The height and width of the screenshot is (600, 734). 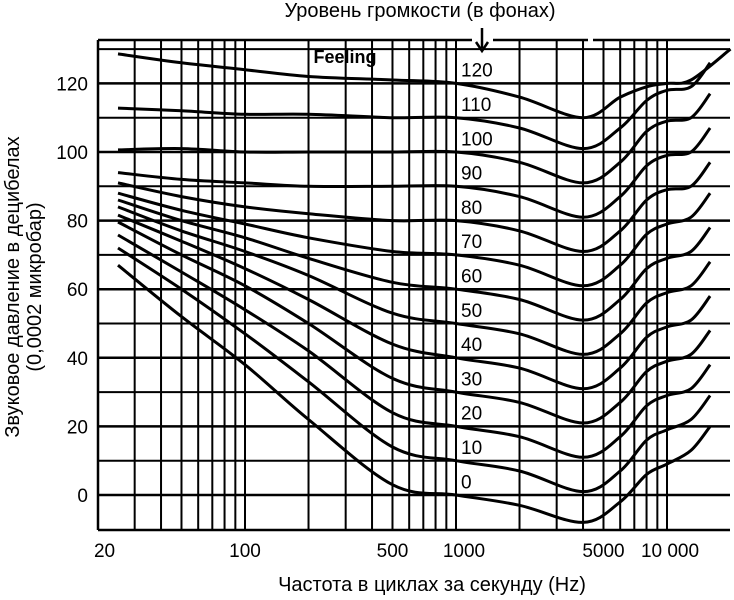 I want to click on curve-label-60: 60, so click(x=471, y=276).